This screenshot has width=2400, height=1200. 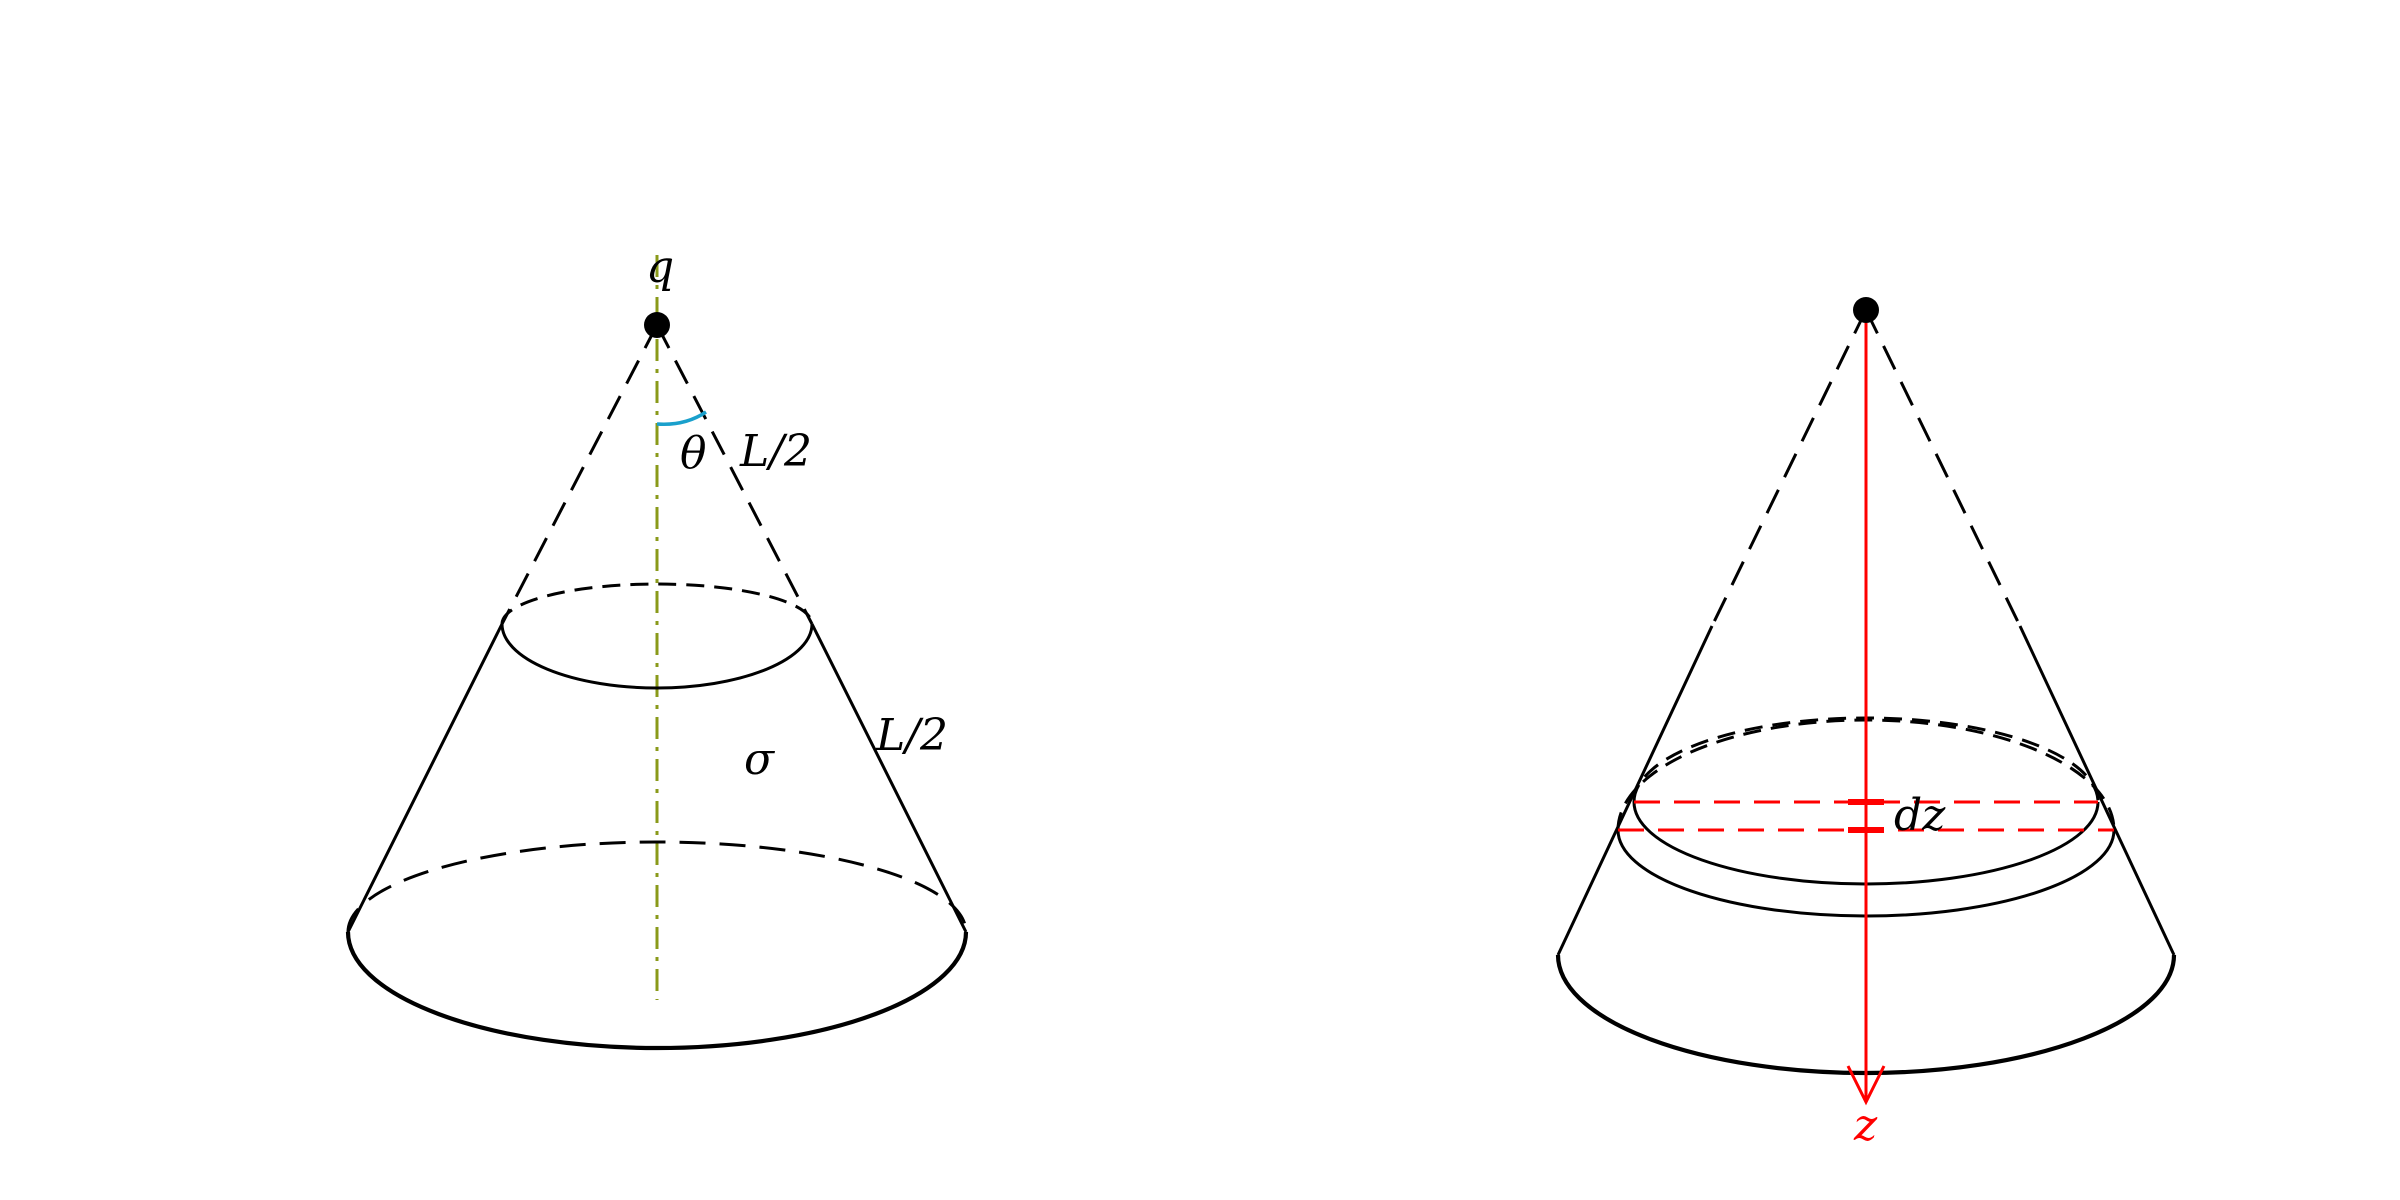 What do you see at coordinates (693, 453) in the screenshot?
I see `angle-label-theta: θ` at bounding box center [693, 453].